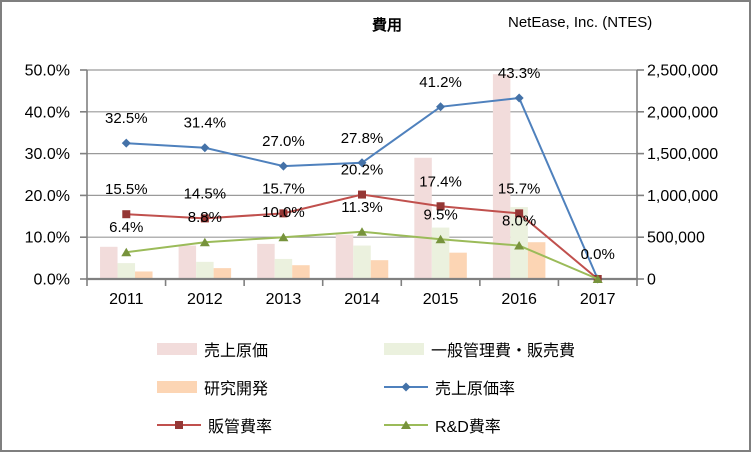  I want to click on chart-title: 費用, so click(386, 25).